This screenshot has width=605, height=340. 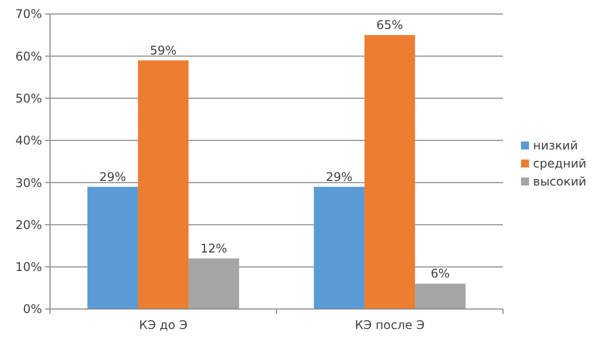 What do you see at coordinates (390, 25) in the screenshot?
I see `data-label: 65%` at bounding box center [390, 25].